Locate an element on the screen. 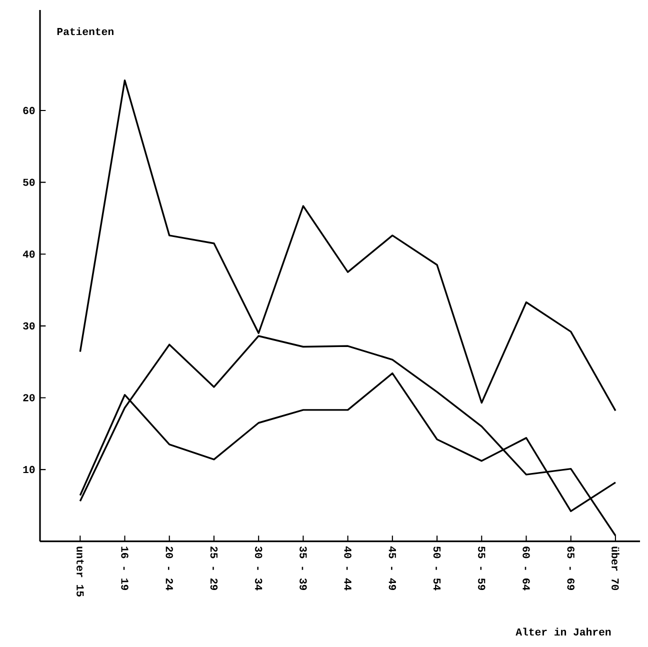 This screenshot has width=648, height=647. y-tick-label: 20 is located at coordinates (29, 398).